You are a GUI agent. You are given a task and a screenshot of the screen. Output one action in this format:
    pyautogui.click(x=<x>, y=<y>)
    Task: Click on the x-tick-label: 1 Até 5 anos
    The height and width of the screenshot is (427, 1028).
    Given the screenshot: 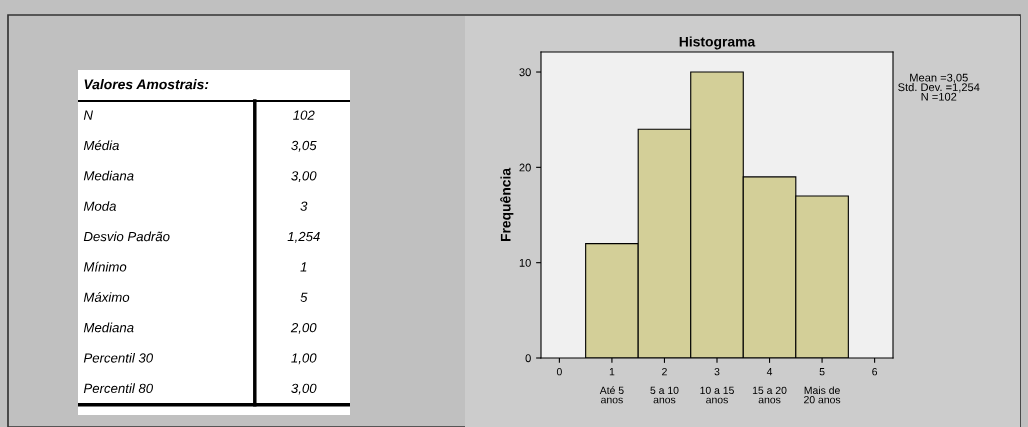 What is the action you would take?
    pyautogui.click(x=611, y=386)
    